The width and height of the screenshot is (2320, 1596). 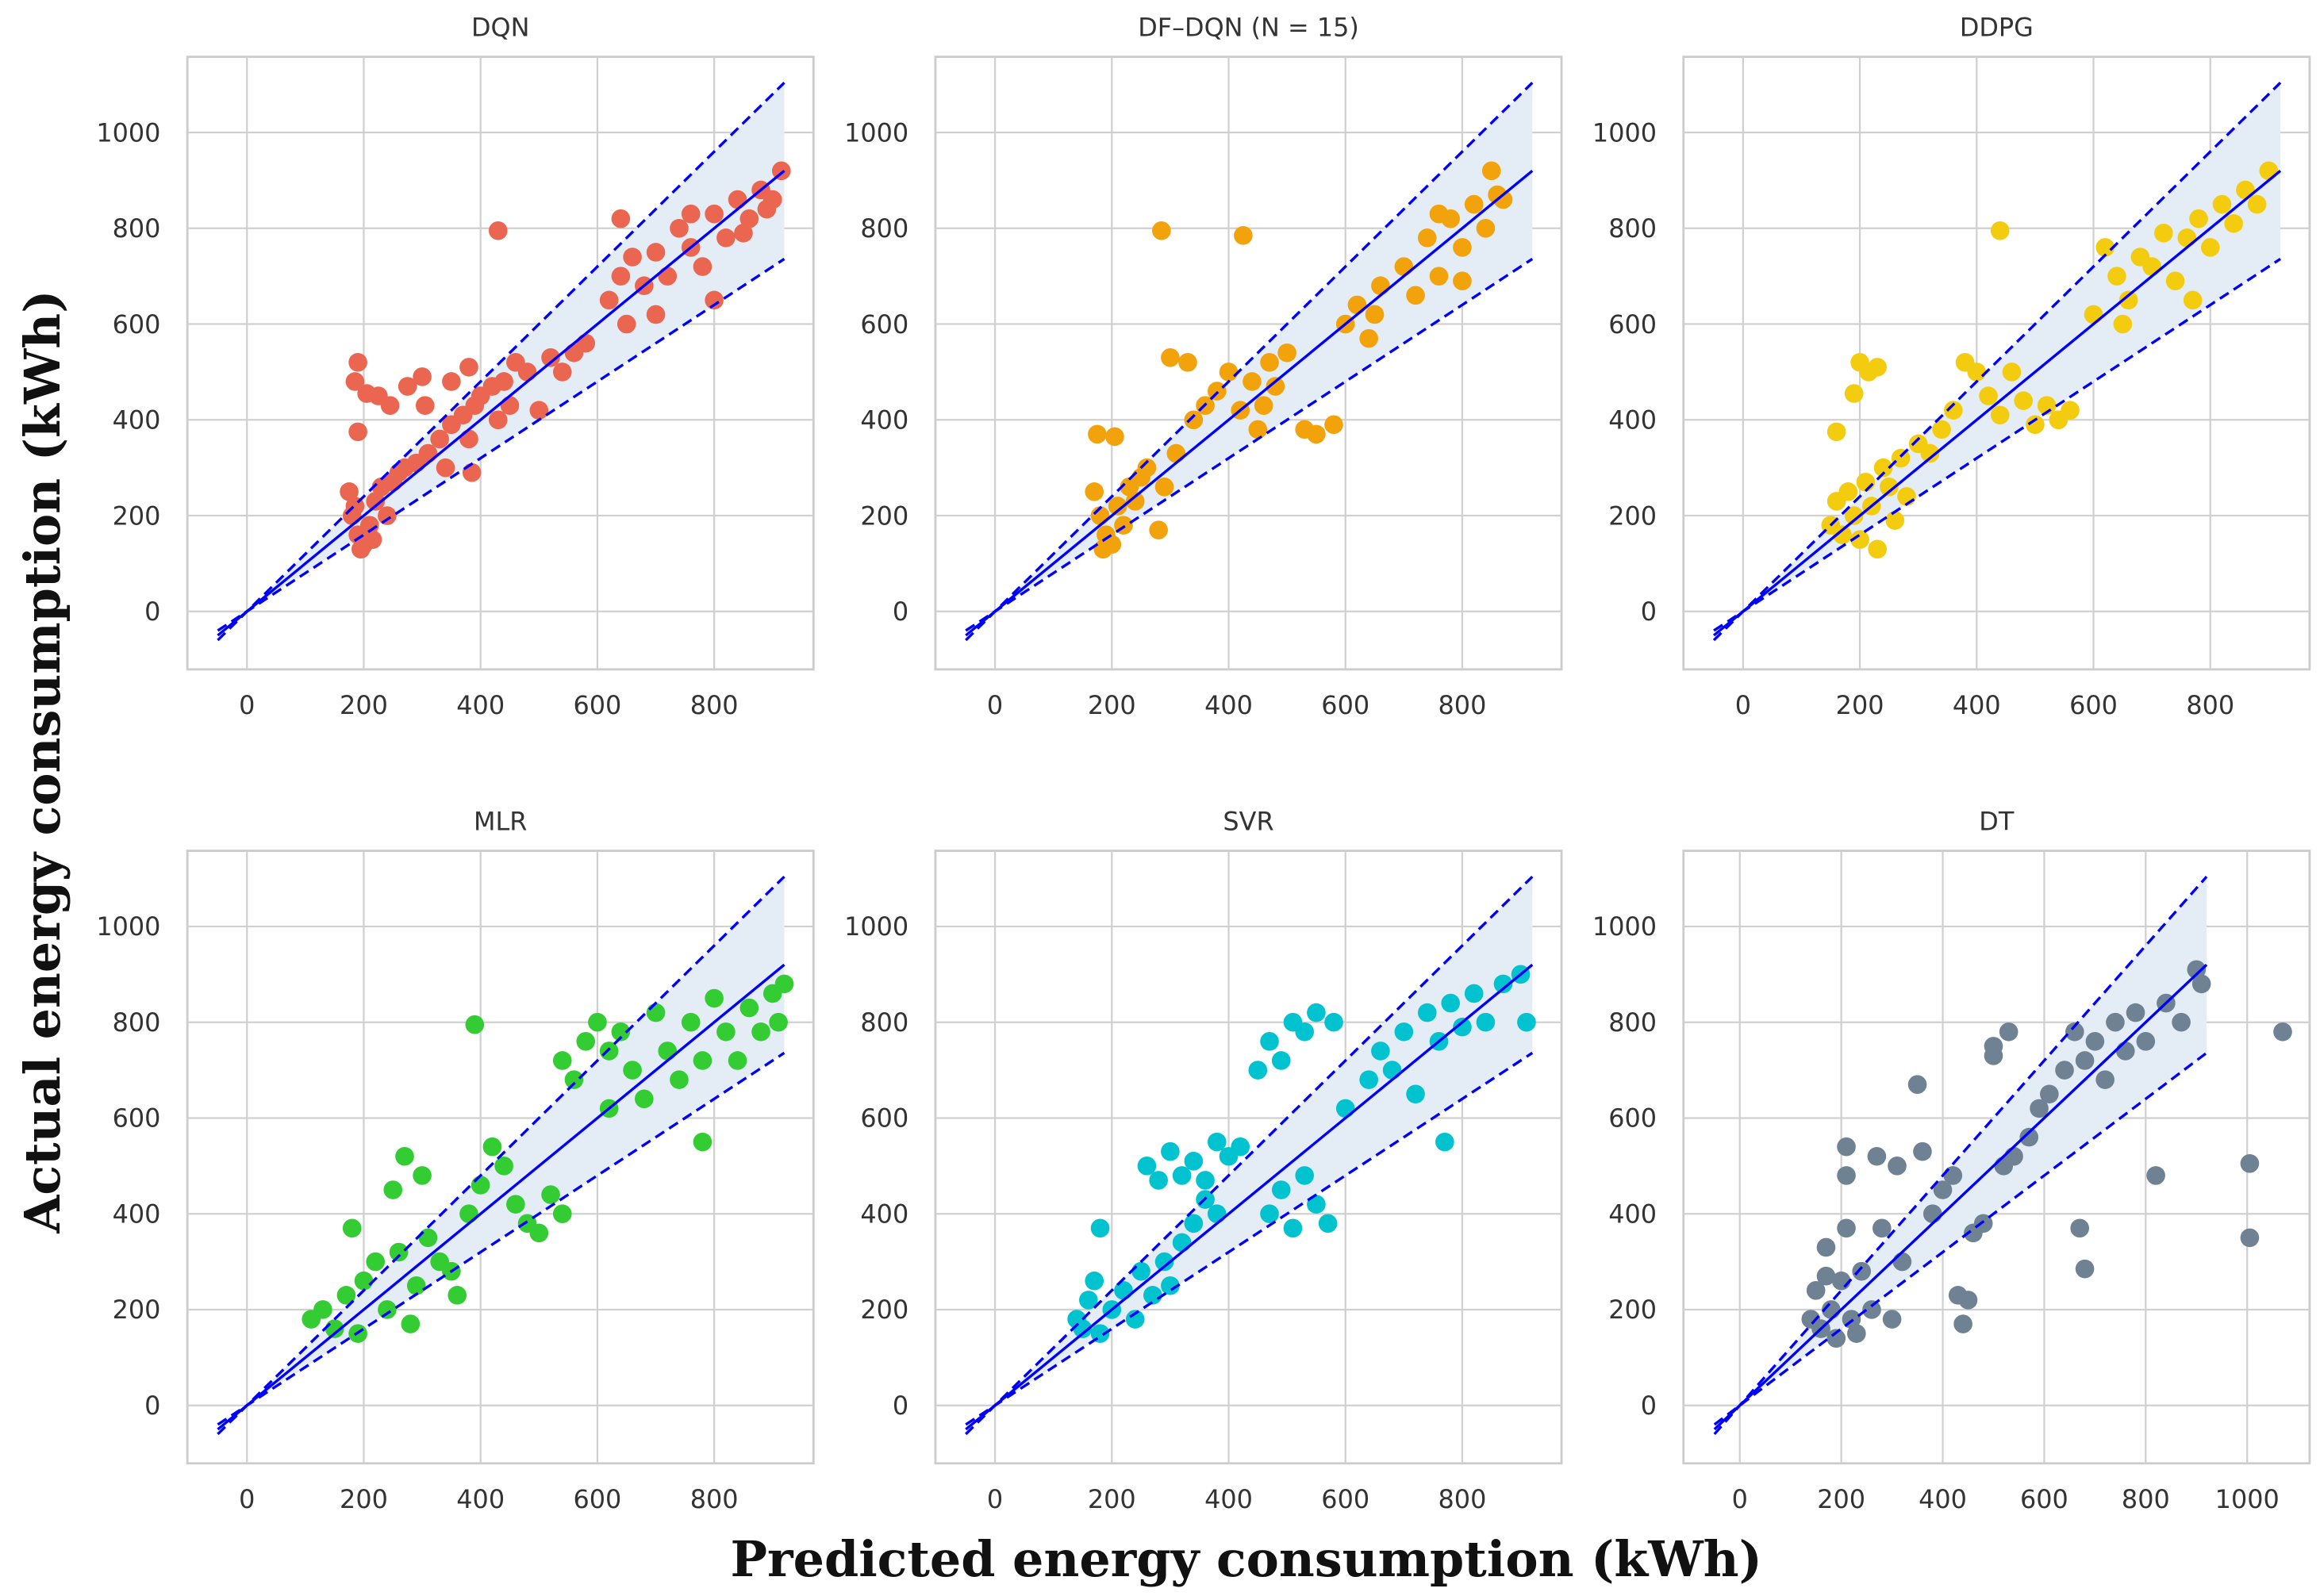 What do you see at coordinates (455, 1160) in the screenshot?
I see `panel-mlr: 0 200 400 600 800 0 200 400 600 800 1000 MLR` at bounding box center [455, 1160].